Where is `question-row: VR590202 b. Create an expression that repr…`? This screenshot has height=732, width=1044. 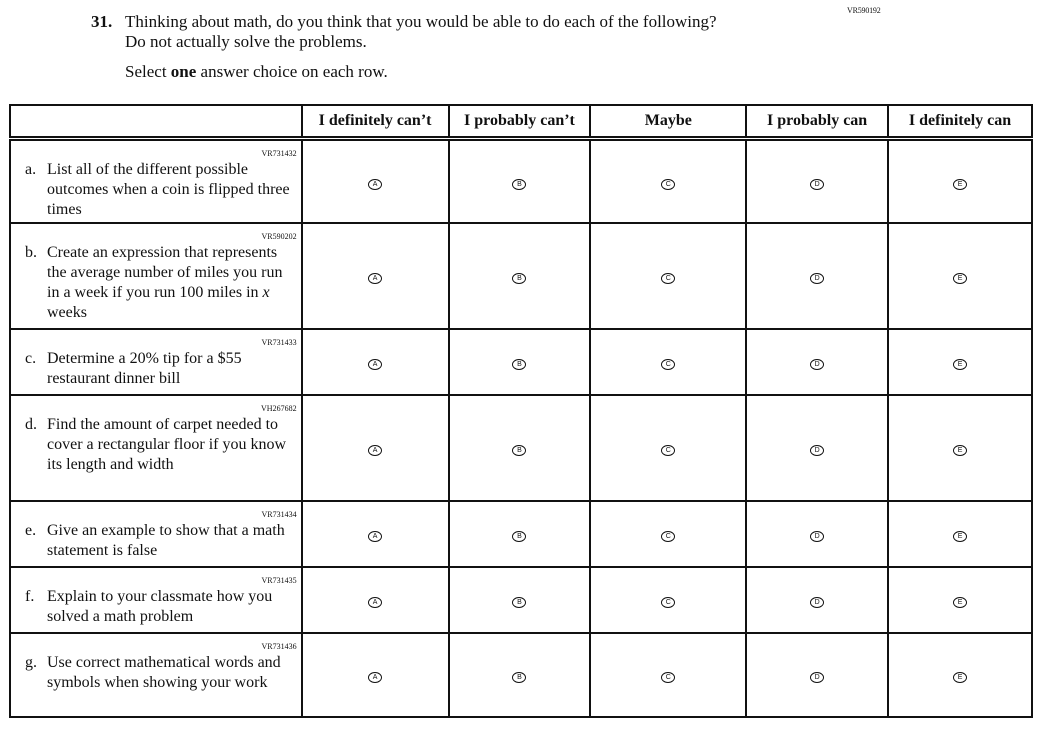
question-row: VR590202 b. Create an expression that repr… is located at coordinates (521, 276).